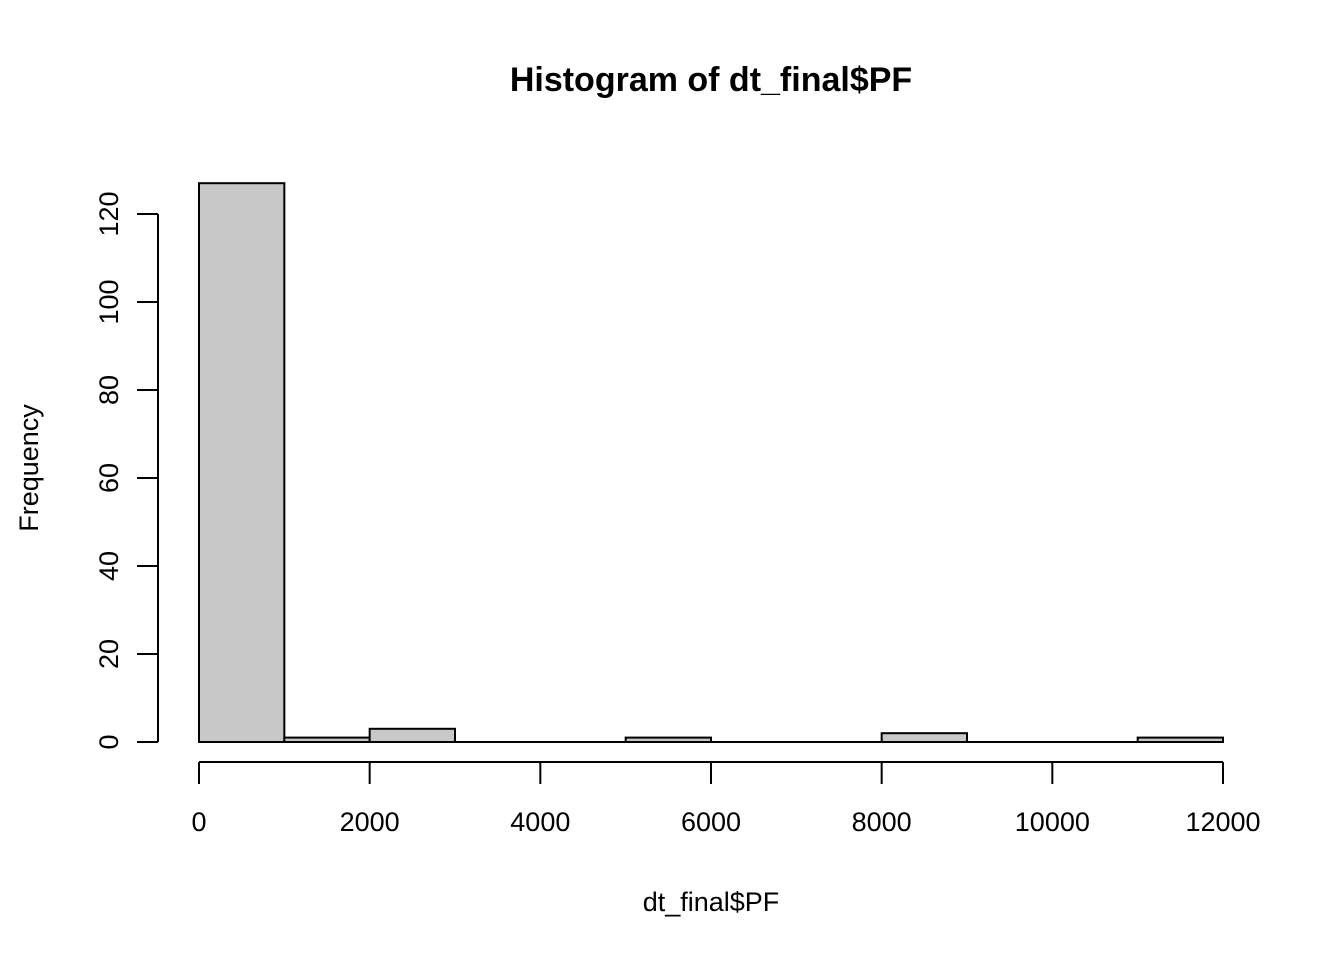 This screenshot has height=960, width=1344. I want to click on y-axis-title: Frequency, so click(29, 468).